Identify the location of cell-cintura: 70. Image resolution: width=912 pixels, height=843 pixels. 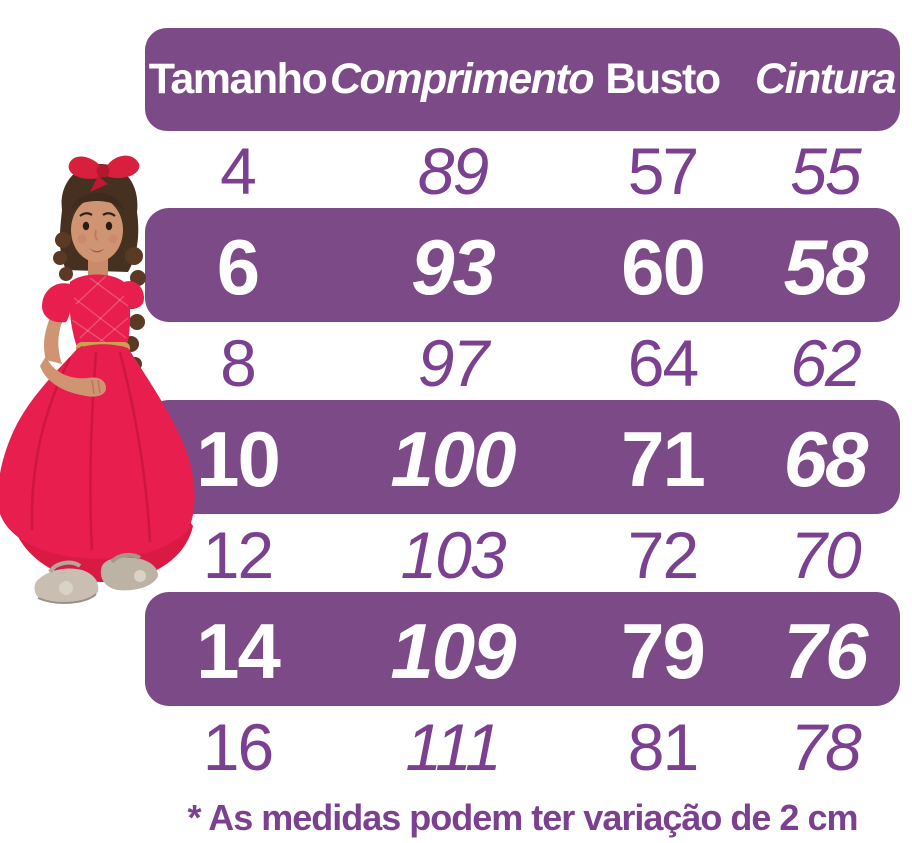
(825, 555).